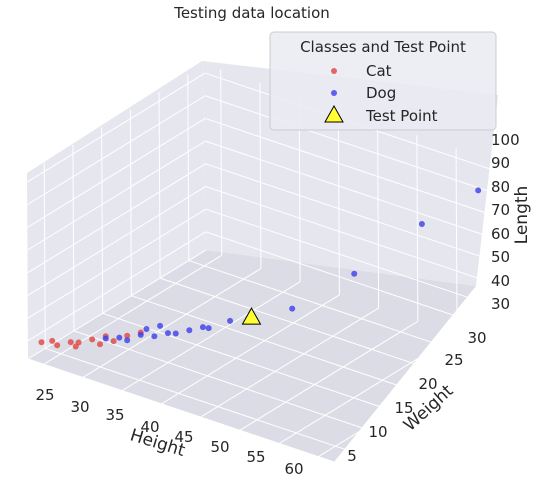 The height and width of the screenshot is (482, 540). What do you see at coordinates (381, 93) in the screenshot?
I see `legend-label-dog: Dog` at bounding box center [381, 93].